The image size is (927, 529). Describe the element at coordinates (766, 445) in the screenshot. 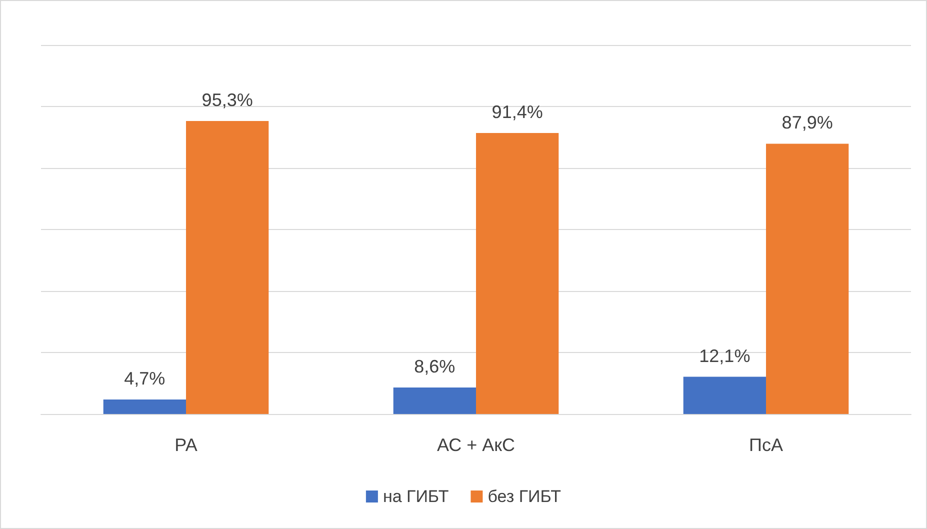

I see `x-tick-label: ПсА` at that location.